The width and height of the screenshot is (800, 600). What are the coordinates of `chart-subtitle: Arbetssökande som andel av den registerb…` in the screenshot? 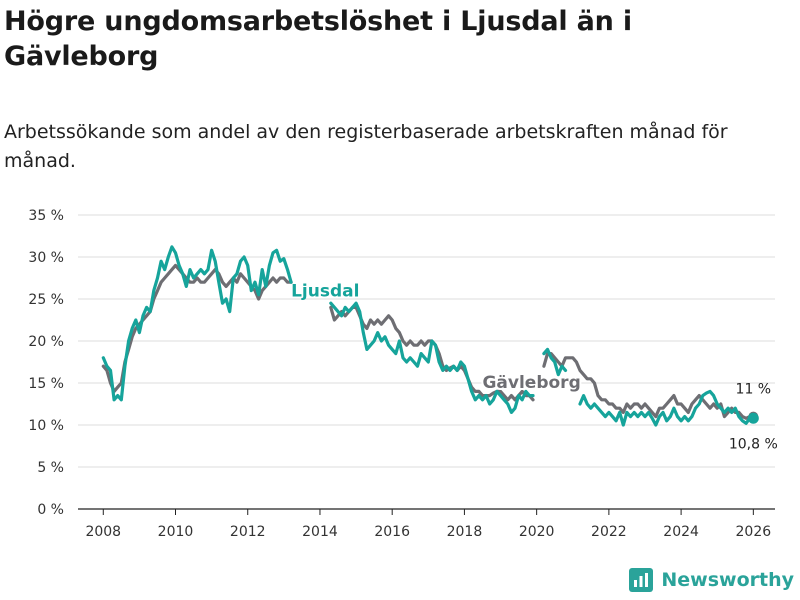 It's located at (366, 146).